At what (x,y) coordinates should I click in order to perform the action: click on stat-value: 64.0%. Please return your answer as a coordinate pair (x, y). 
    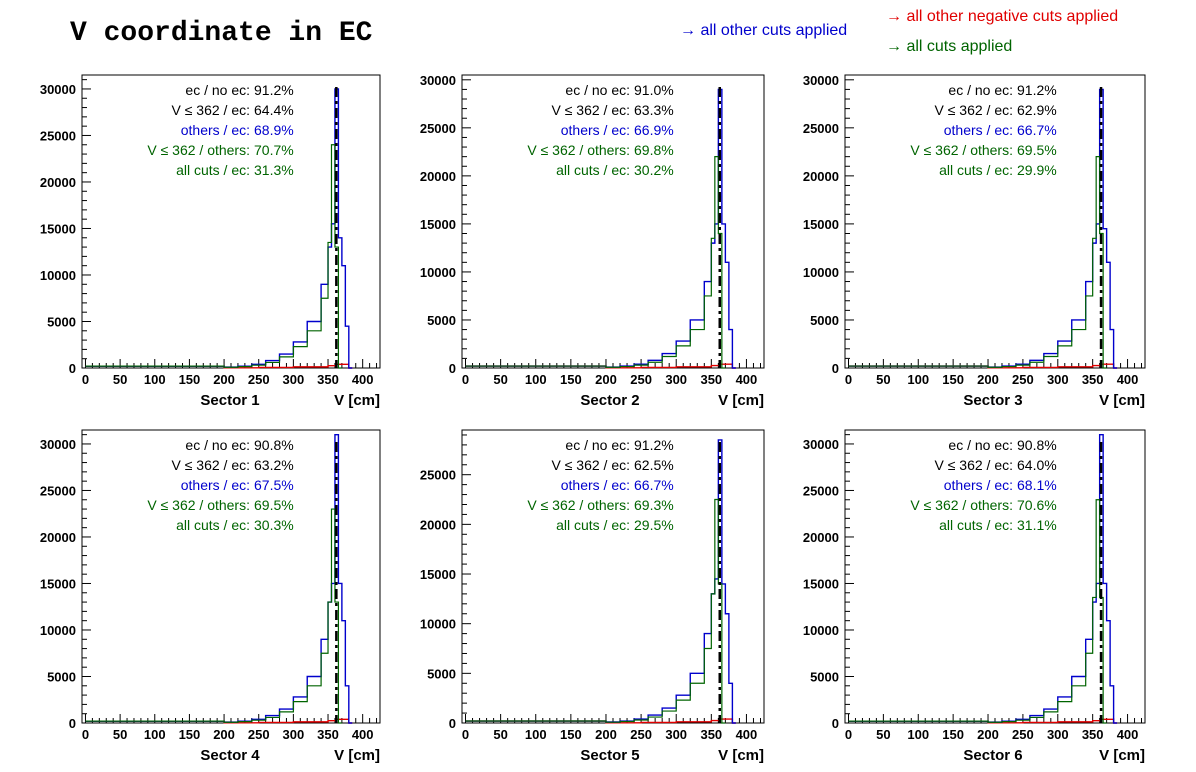
    Looking at the image, I should click on (1037, 465).